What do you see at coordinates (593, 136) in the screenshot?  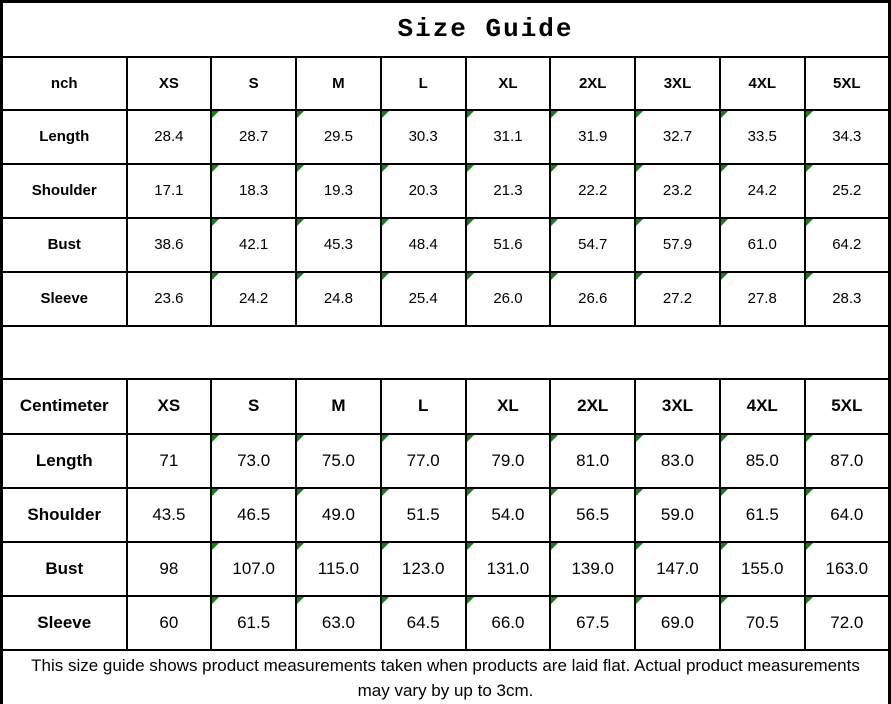 I see `measurement-cell-flagged: 31.9` at bounding box center [593, 136].